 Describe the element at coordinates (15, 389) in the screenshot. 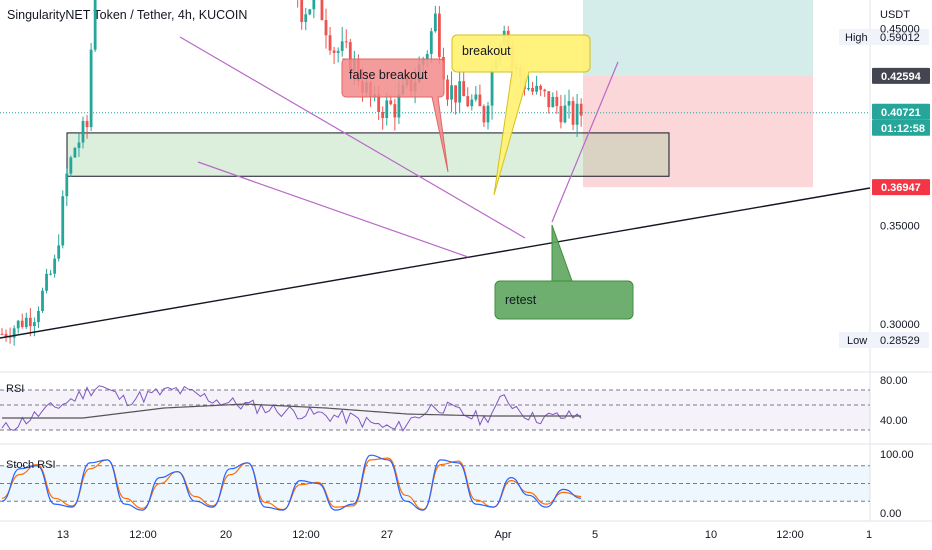

I see `rsi-label: RSI` at that location.